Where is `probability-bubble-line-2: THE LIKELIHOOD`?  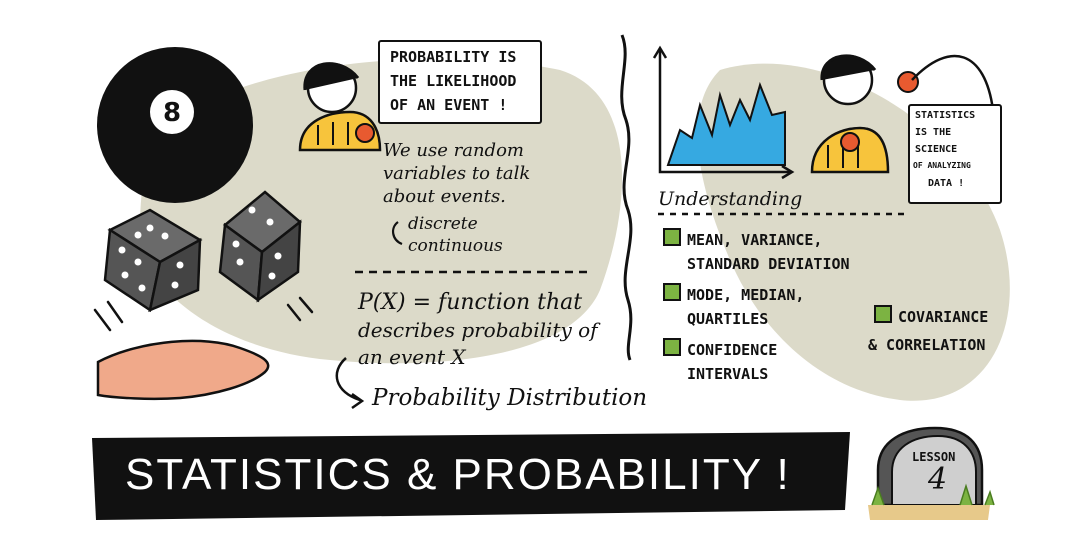
probability-bubble-line-2: THE LIKELIHOOD is located at coordinates (453, 81).